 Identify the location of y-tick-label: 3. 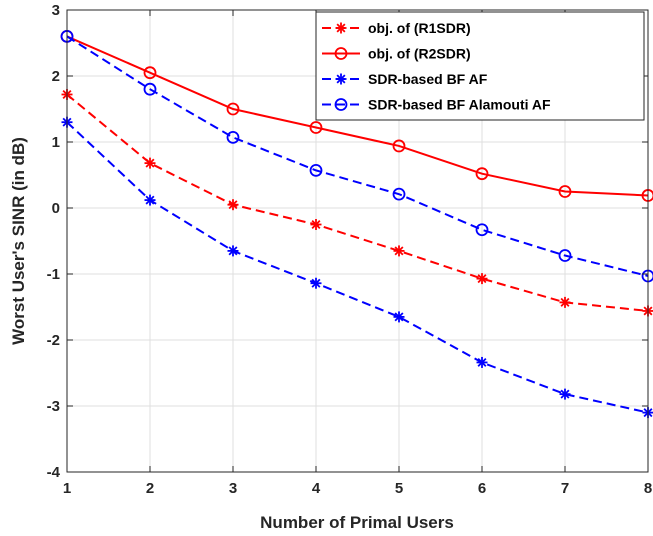
(56, 10).